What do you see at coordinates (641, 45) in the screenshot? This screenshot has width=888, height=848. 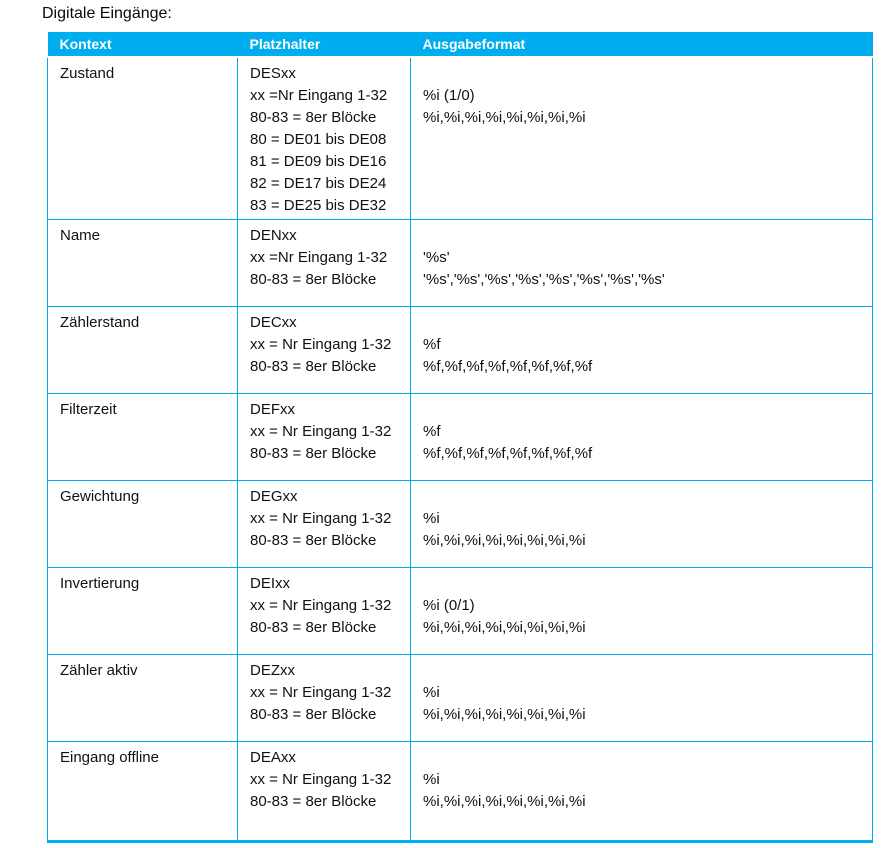 I see `column-header-ausgabeformat: Ausgabeformat` at bounding box center [641, 45].